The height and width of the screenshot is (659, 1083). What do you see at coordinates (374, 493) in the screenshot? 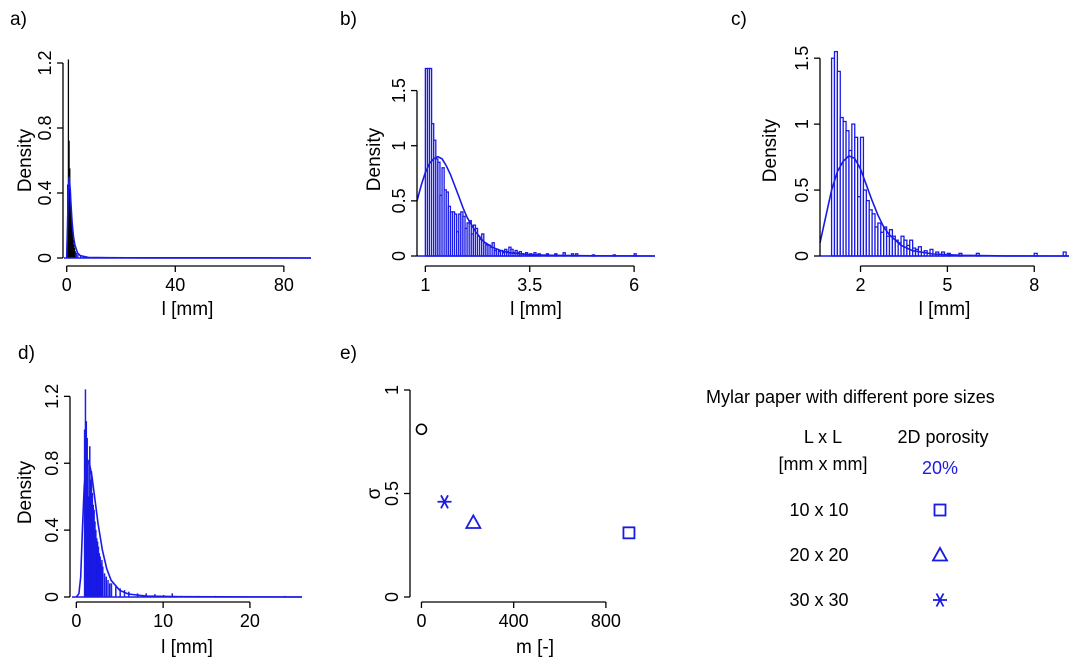
I see `y-axis-label: σ` at bounding box center [374, 493].